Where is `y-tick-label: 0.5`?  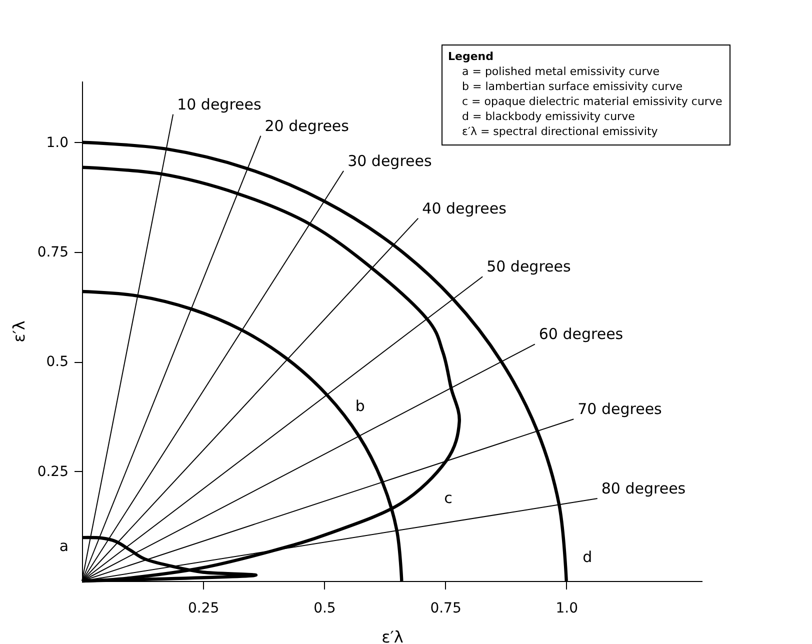 y-tick-label: 0.5 is located at coordinates (57, 362).